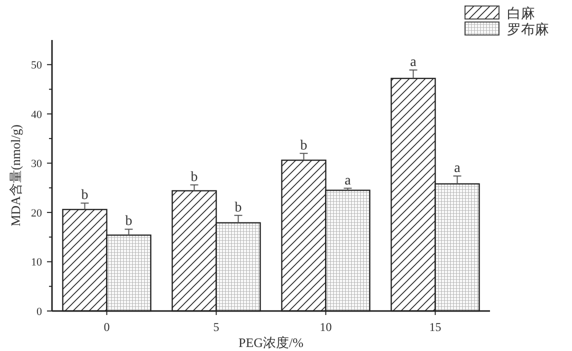  I want to click on y-tick-label: 40, so click(36, 114).